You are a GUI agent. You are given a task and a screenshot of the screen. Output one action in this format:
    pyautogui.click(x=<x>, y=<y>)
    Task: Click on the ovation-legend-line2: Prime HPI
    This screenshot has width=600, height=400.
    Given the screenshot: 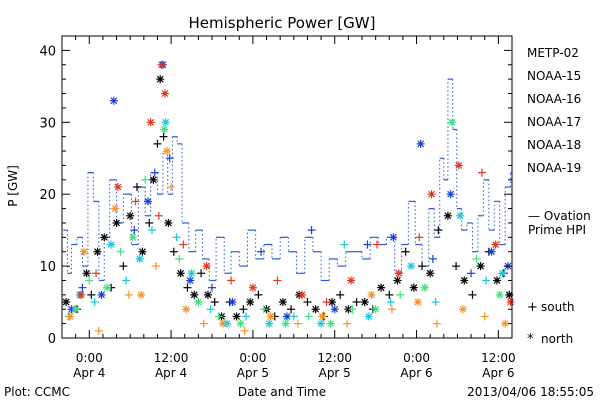 What is the action you would take?
    pyautogui.click(x=557, y=230)
    